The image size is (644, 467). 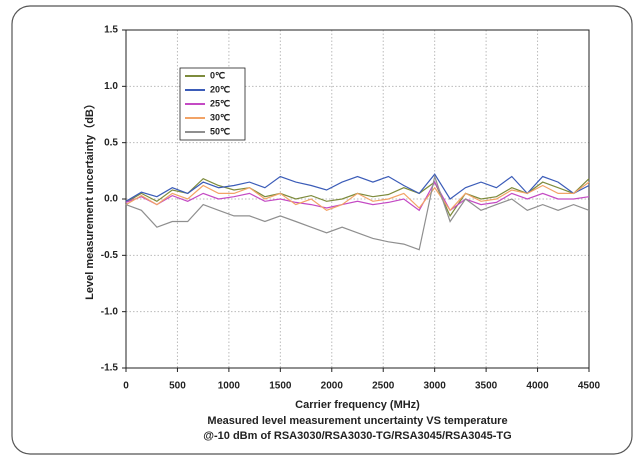 I want to click on y-tick-label: 1.0, so click(x=111, y=86).